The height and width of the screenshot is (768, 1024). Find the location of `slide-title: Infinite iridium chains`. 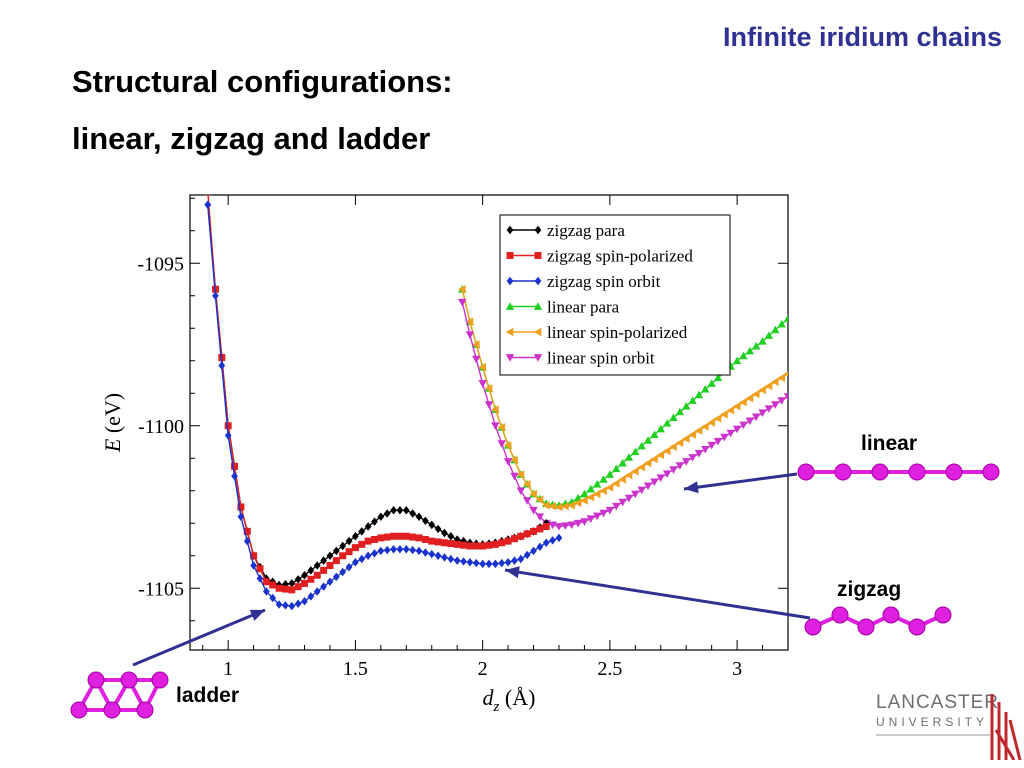

slide-title: Infinite iridium chains is located at coordinates (862, 37).